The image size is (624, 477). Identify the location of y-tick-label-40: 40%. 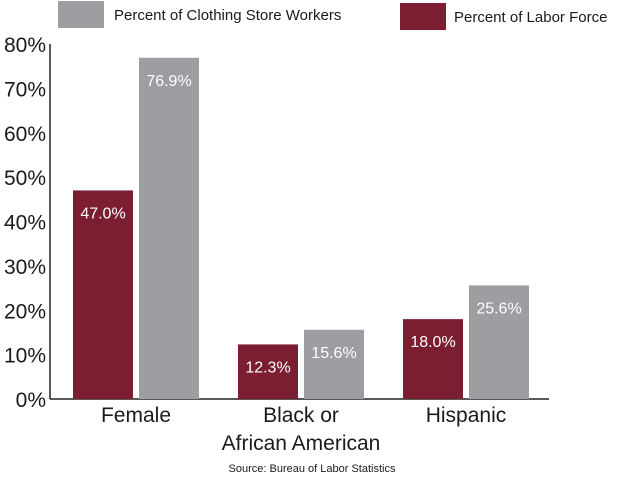
(25, 223).